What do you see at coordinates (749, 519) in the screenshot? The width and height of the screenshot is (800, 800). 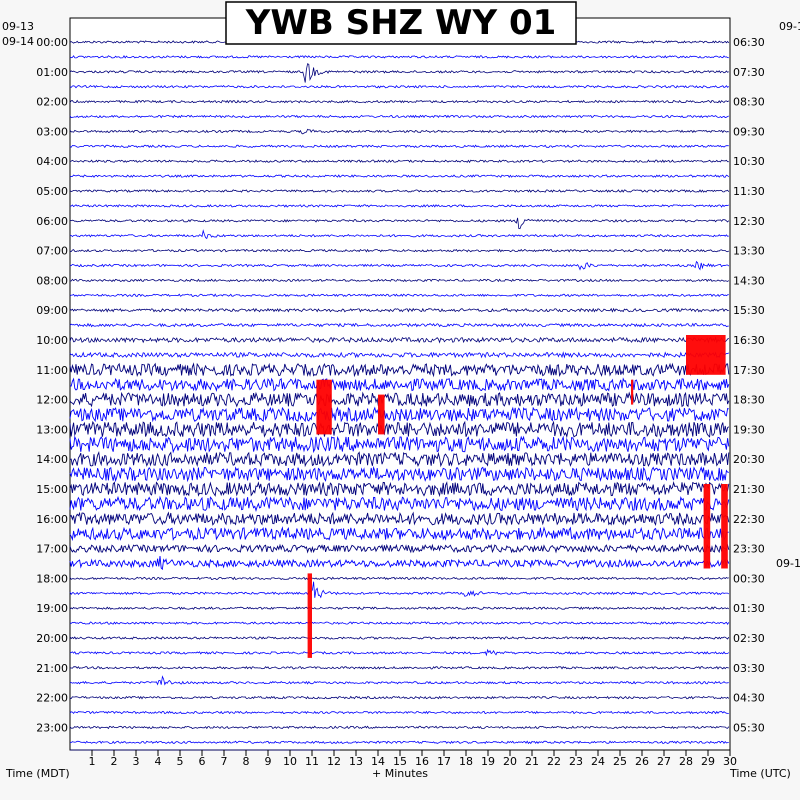 I see `right-hour-label: 22:30` at bounding box center [749, 519].